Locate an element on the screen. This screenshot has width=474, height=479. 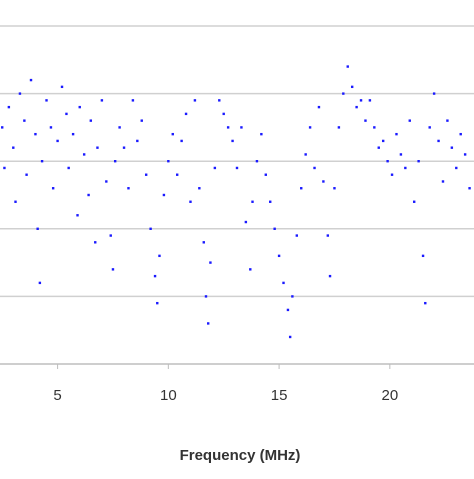
x-tick-label: 15 is located at coordinates (279, 395).